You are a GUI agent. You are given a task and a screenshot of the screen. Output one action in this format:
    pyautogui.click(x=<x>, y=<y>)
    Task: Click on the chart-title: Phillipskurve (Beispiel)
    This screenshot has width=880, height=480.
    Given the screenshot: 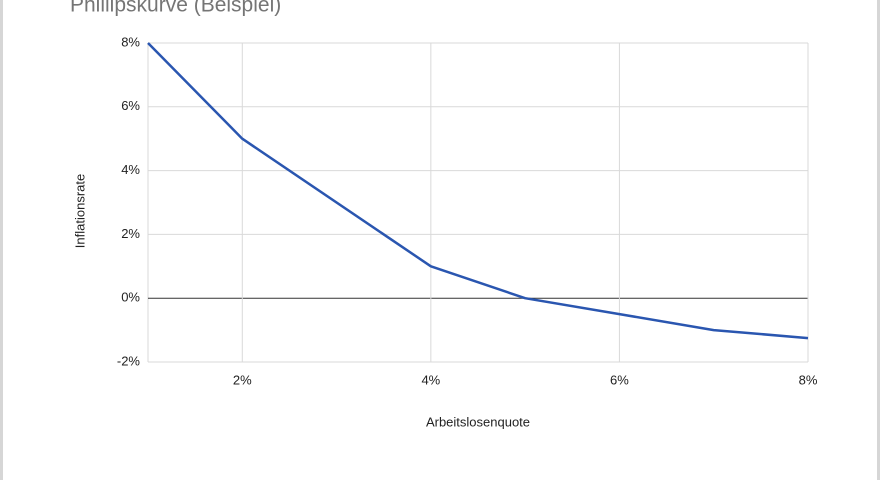 What is the action you would take?
    pyautogui.click(x=175, y=8)
    